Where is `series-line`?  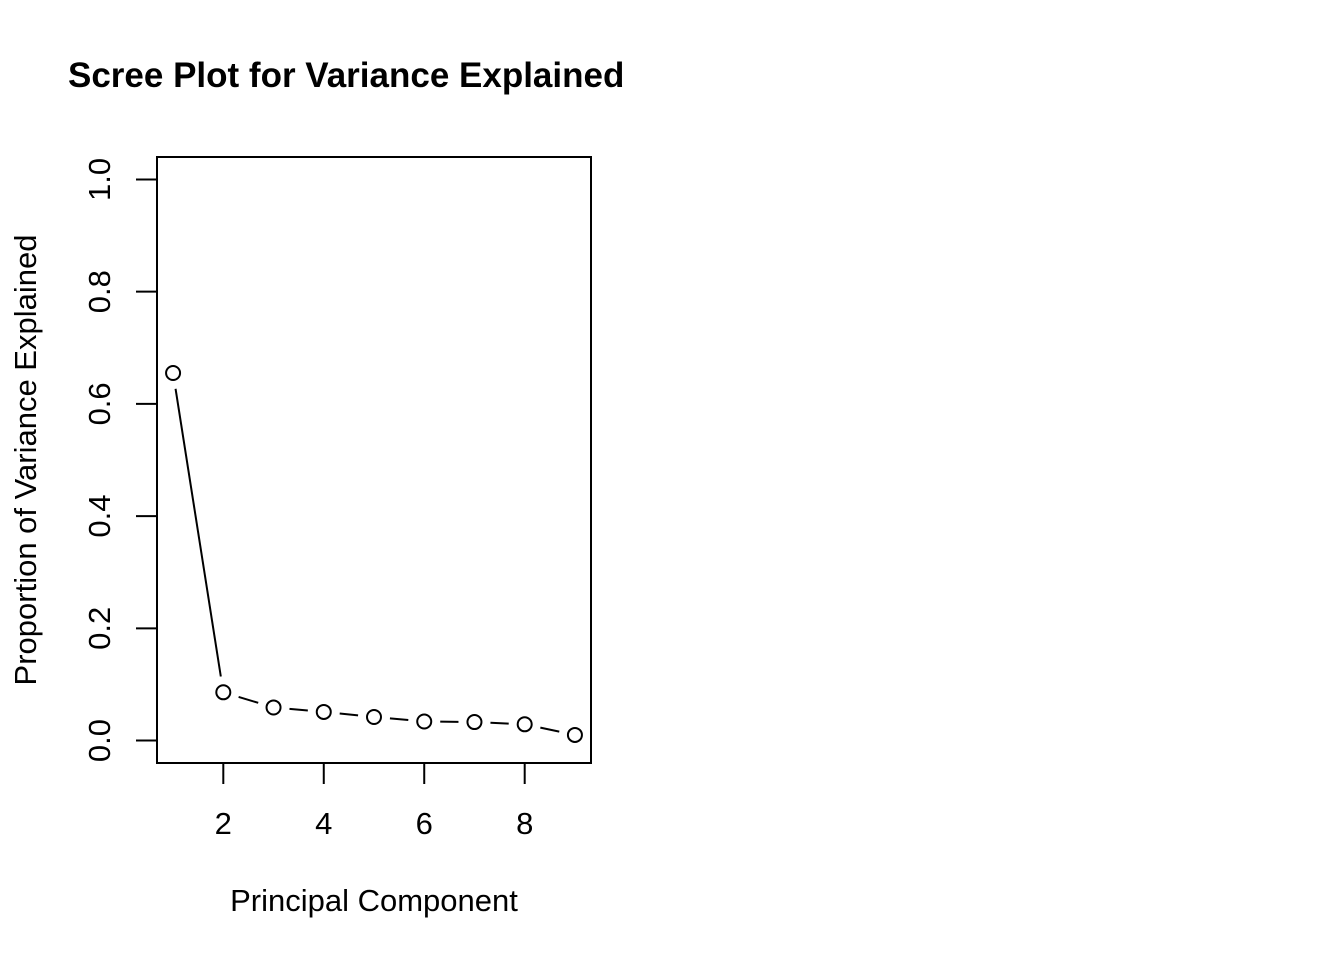
series-line is located at coordinates (367, 560).